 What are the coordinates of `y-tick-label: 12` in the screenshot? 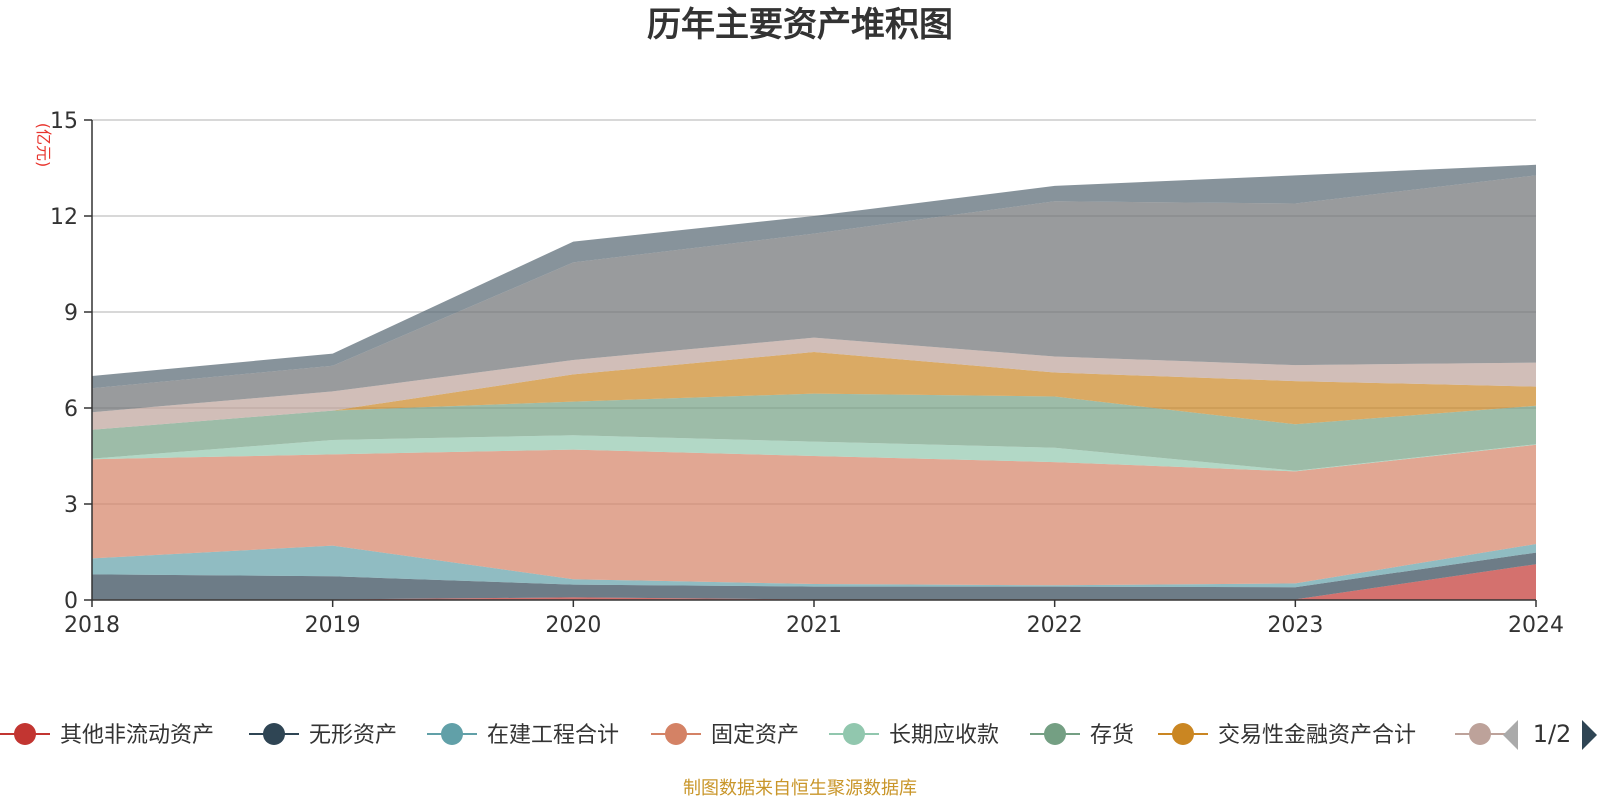 It's located at (64, 217).